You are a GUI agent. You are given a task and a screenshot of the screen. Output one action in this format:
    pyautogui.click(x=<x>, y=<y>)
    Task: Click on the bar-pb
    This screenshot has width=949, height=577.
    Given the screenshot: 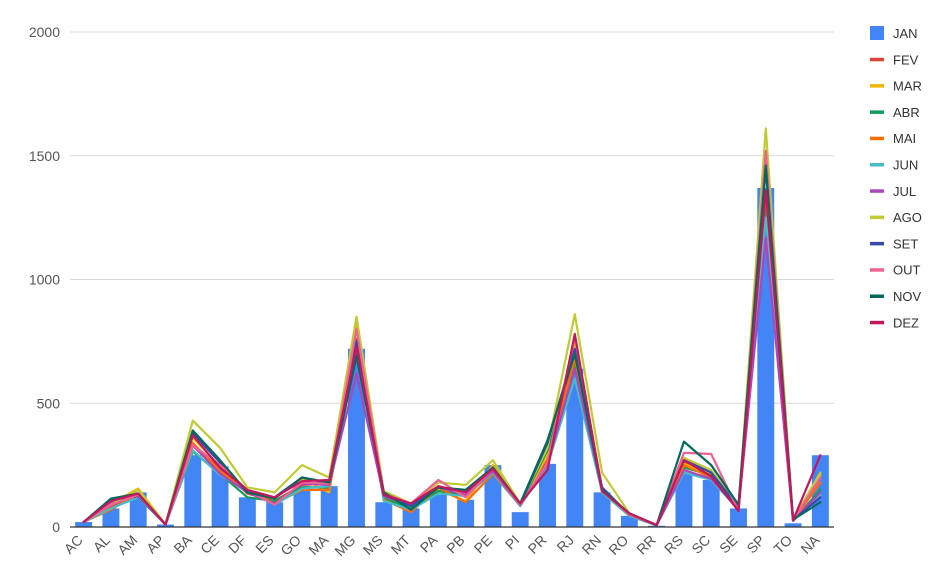 What is the action you would take?
    pyautogui.click(x=466, y=513)
    